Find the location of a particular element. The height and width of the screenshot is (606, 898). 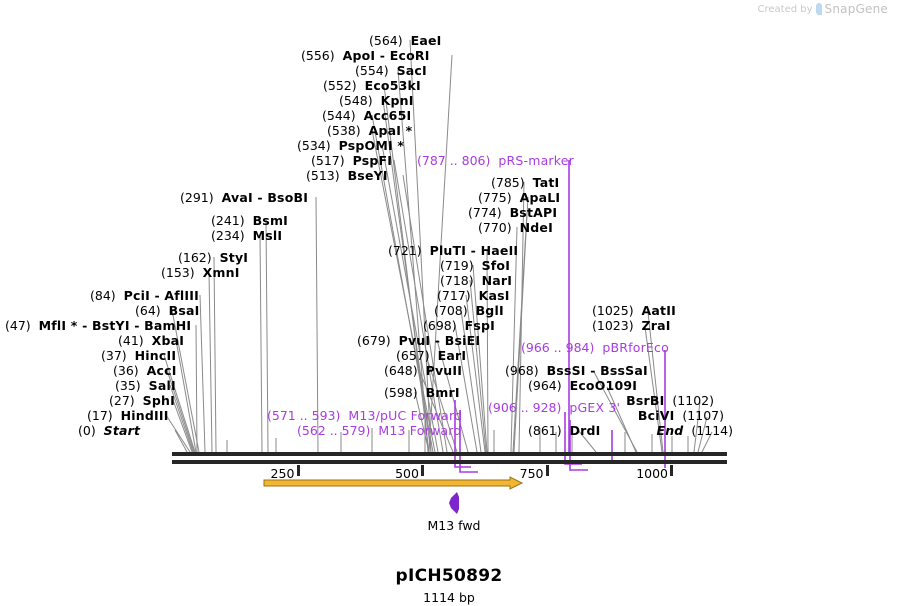

enzyme-name: AccI is located at coordinates (161, 370).